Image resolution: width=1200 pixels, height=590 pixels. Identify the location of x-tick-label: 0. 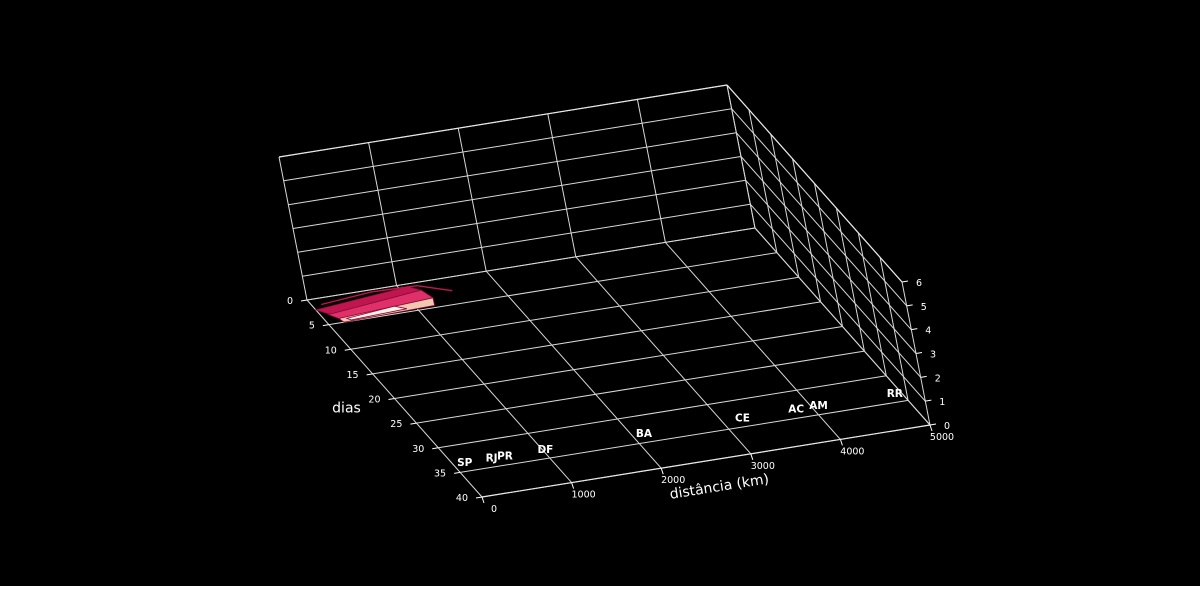
(494, 509).